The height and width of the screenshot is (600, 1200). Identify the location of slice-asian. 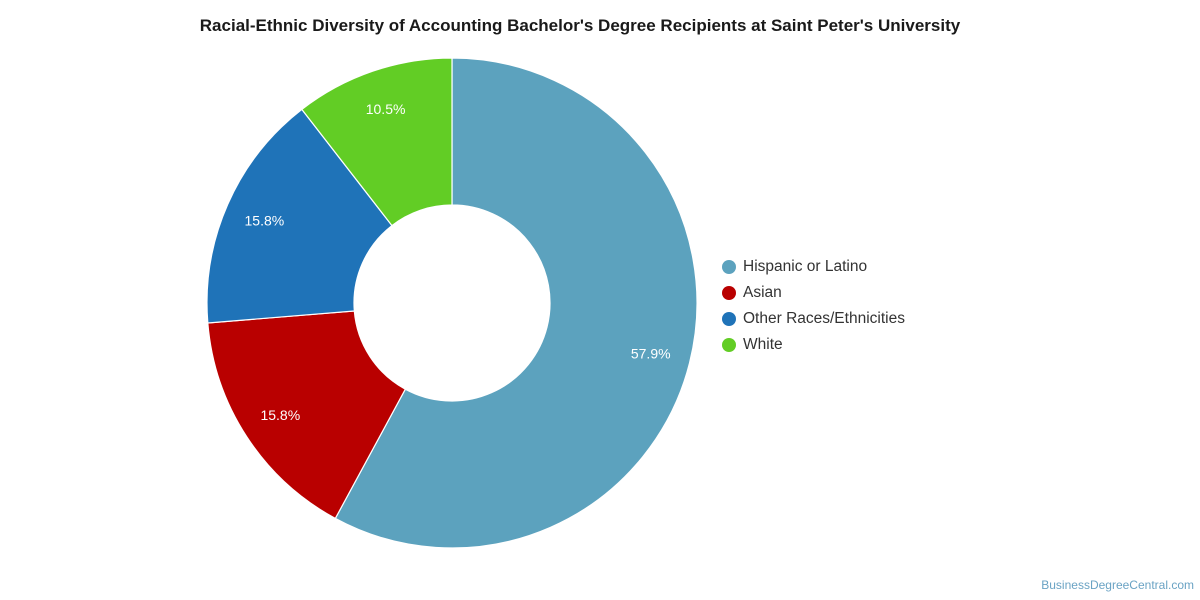
(307, 415).